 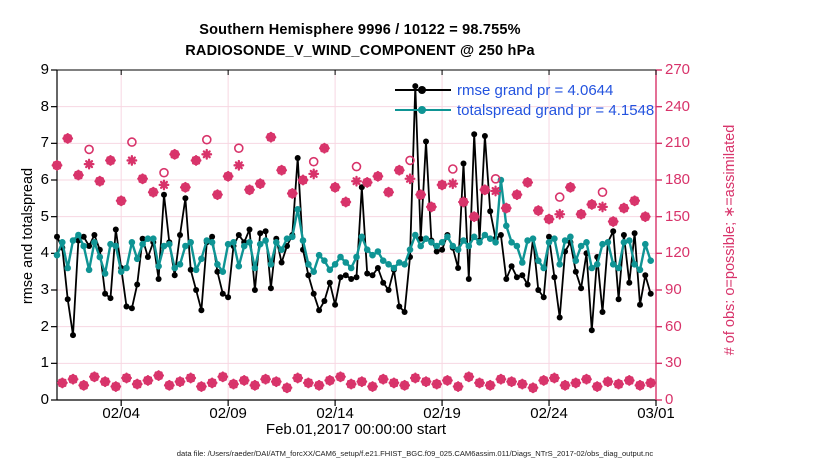 I want to click on y-left-tick-label: 6, so click(x=44, y=179).